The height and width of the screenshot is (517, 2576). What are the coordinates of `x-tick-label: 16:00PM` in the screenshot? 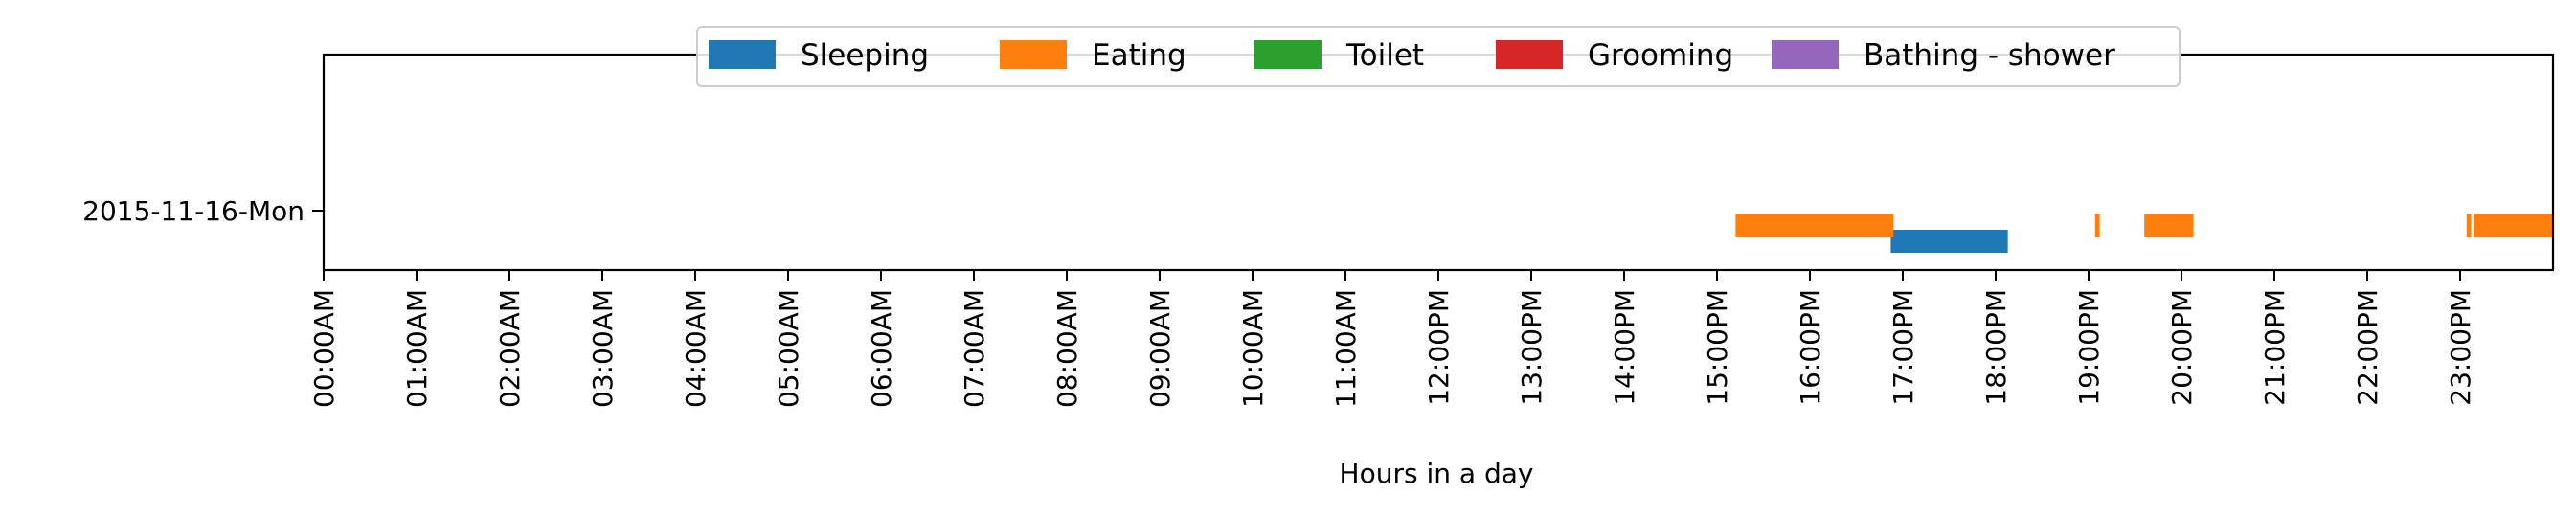 It's located at (1810, 347).